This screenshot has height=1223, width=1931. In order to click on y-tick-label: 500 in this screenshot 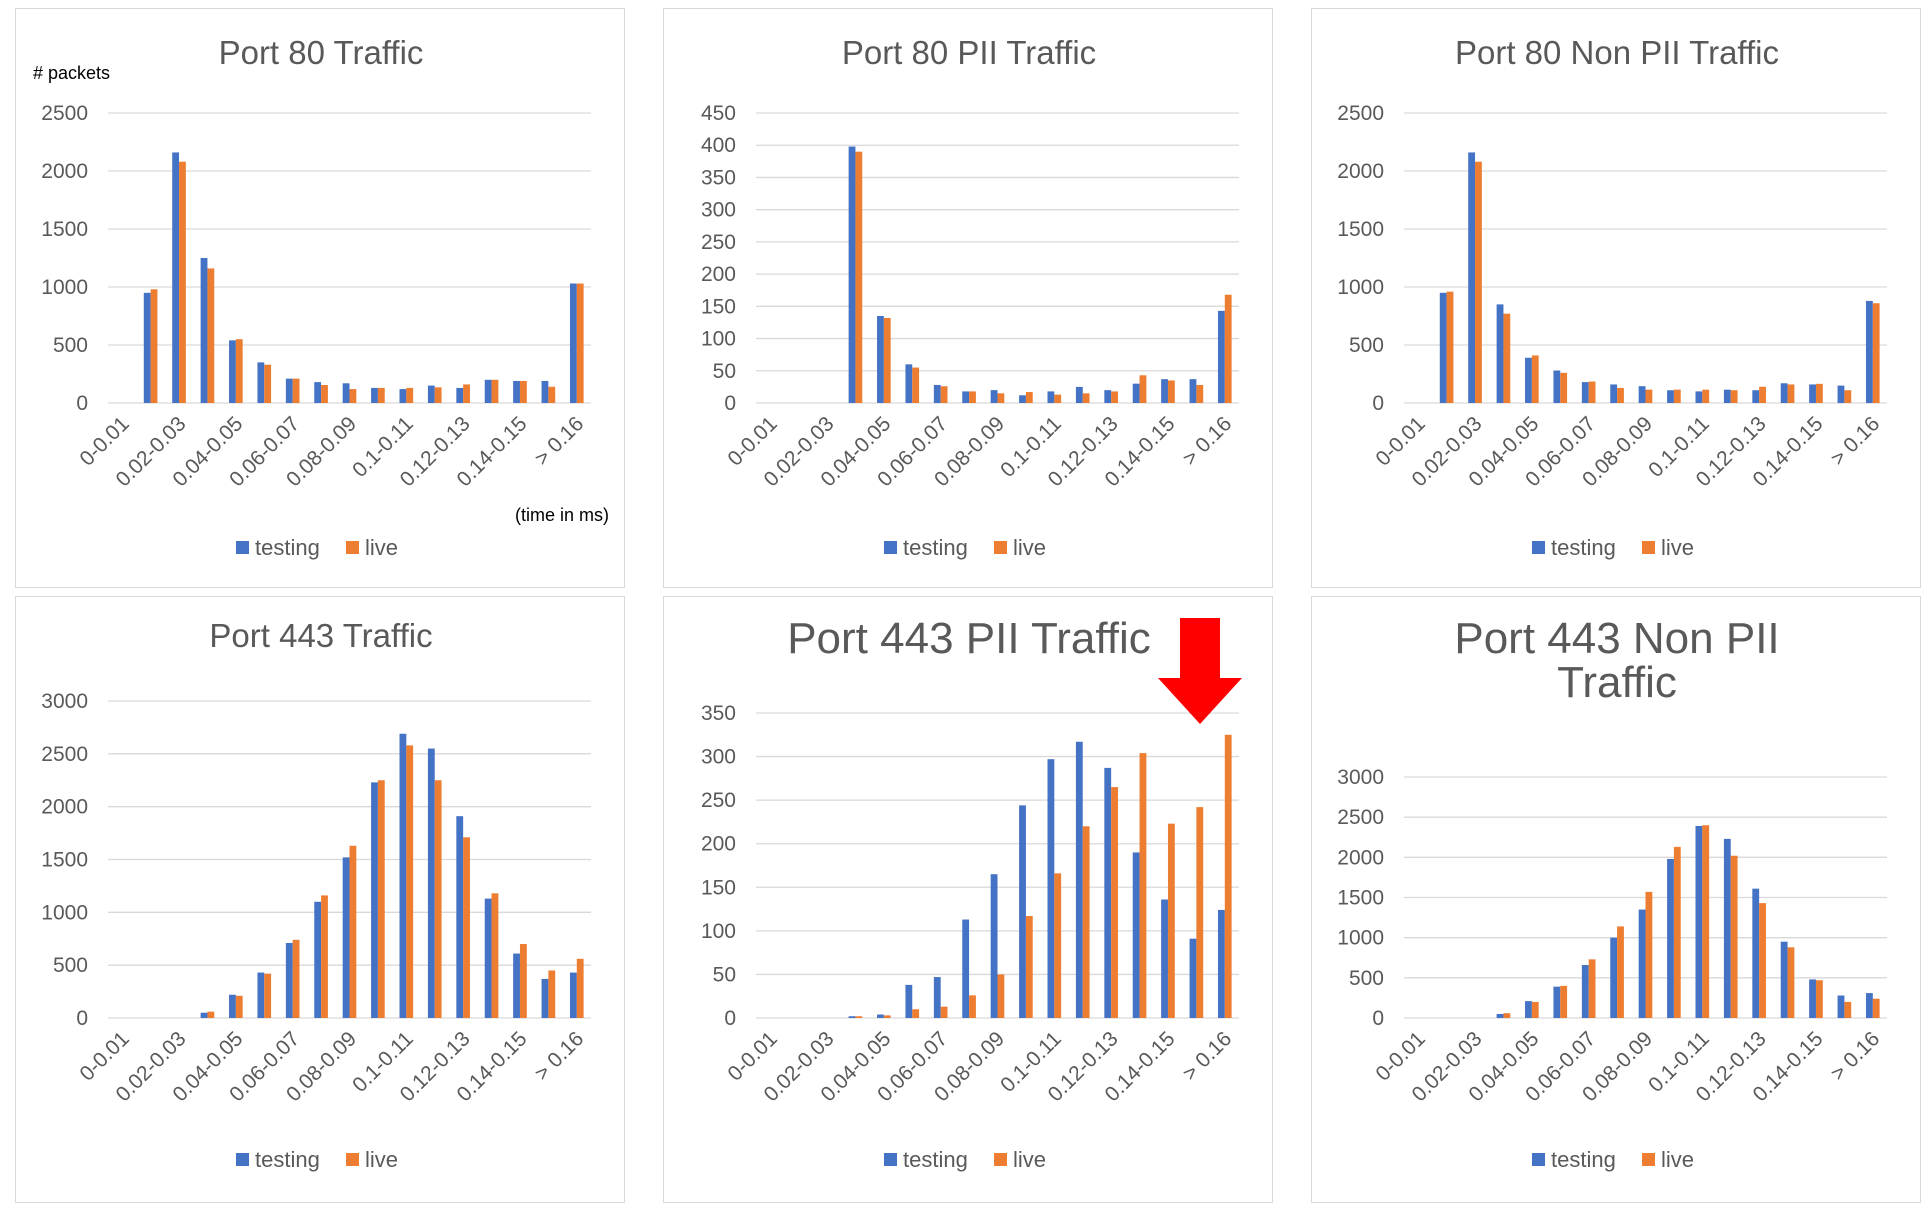, I will do `click(70, 965)`.